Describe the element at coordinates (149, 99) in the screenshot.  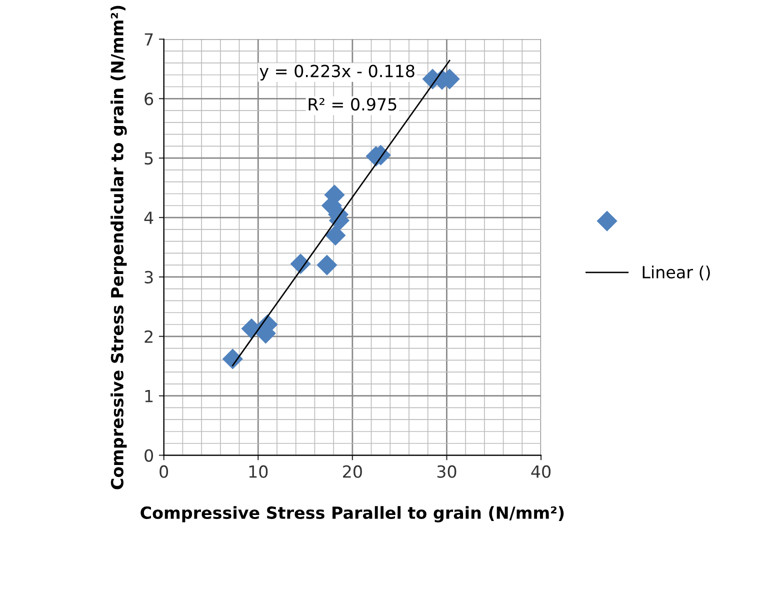
I see `y-tick-label: 6` at that location.